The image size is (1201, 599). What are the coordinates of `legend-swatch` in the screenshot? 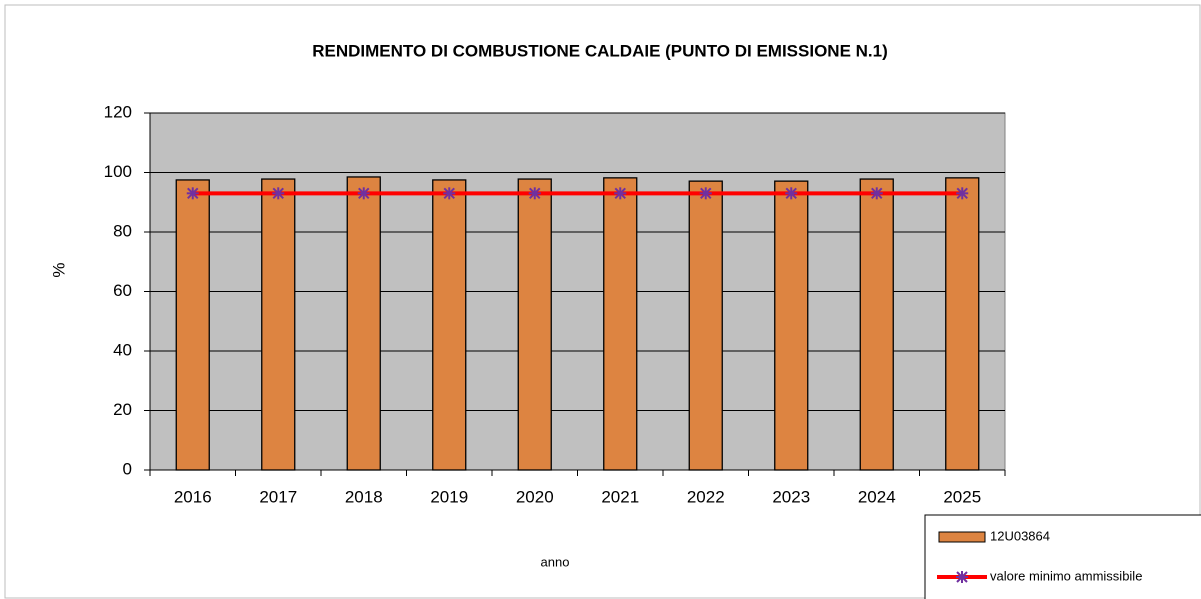 It's located at (962, 537).